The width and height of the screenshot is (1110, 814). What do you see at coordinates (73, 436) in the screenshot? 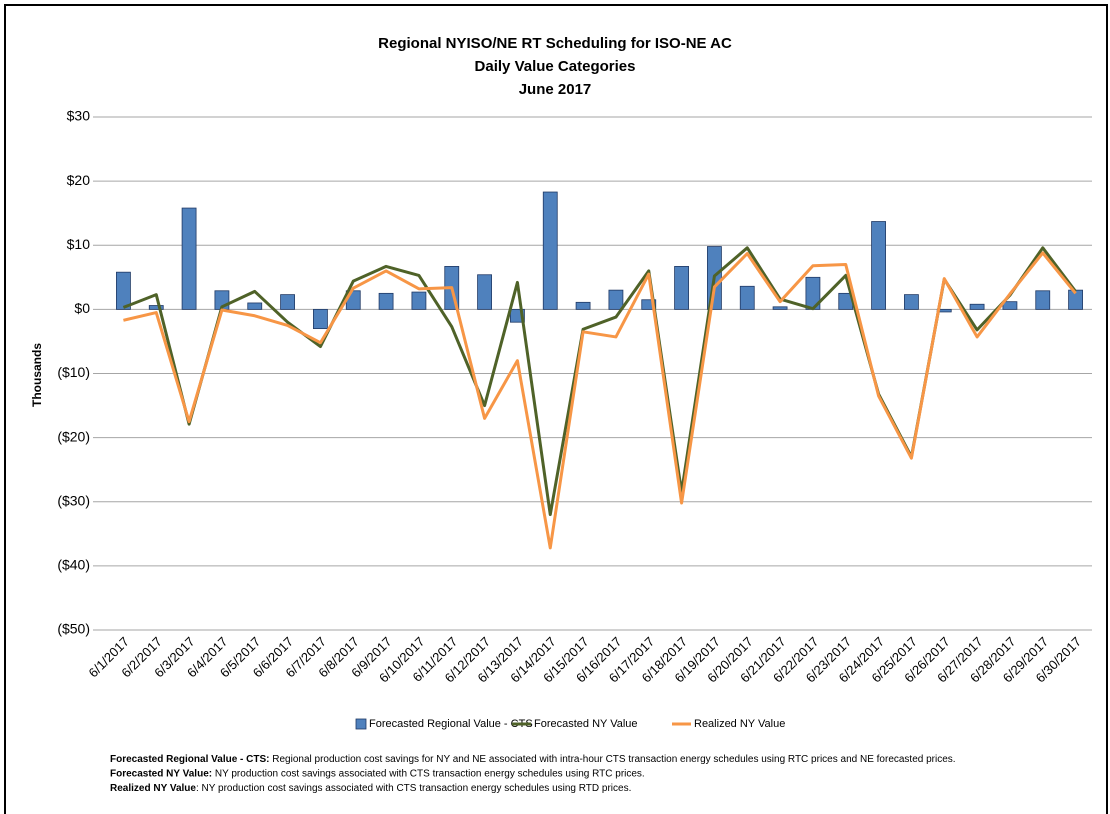
I see `y-tick-label: ($20)` at bounding box center [73, 436].